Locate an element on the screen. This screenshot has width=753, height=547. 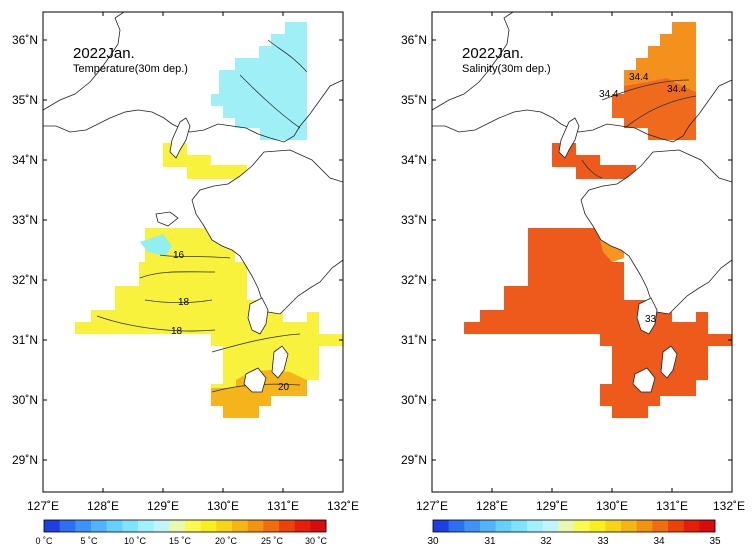
colorbar-labels: 0 ˚C 5 ˚C 10 ˚C 15 ˚C 20 ˚C 25 ˚C 30 ˚C is located at coordinates (181, 541).